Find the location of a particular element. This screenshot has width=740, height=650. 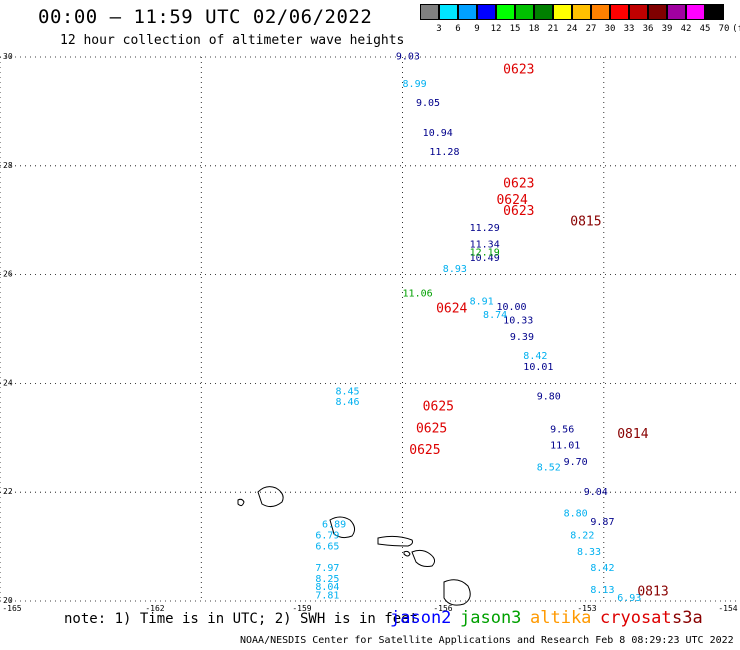

wave-height-value: 9.87 is located at coordinates (602, 522).